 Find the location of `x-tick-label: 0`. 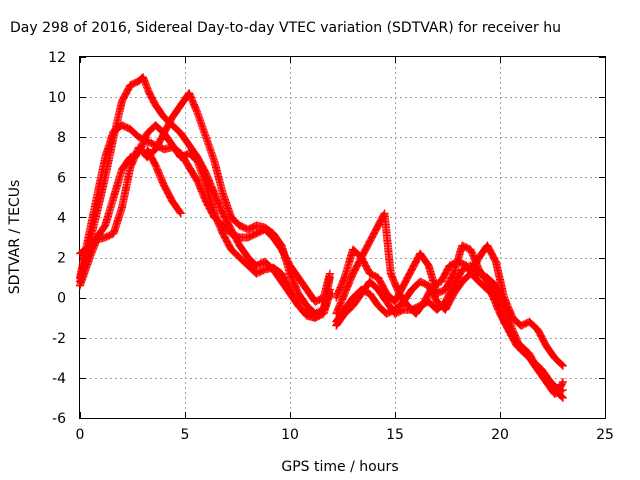

x-tick-label: 0 is located at coordinates (80, 435).